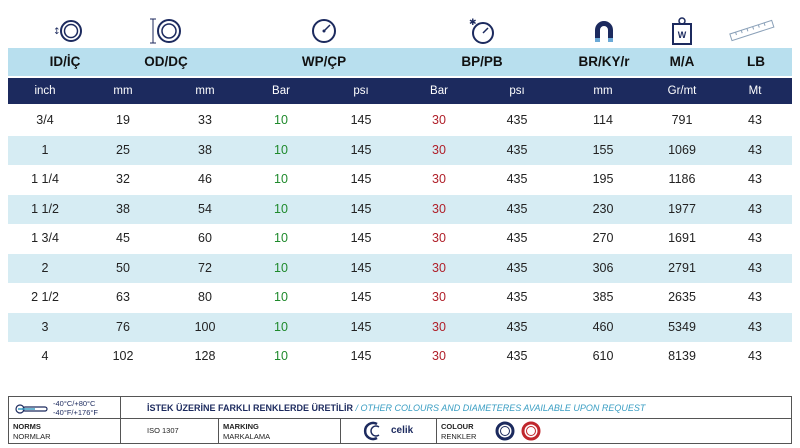  What do you see at coordinates (74, 403) in the screenshot?
I see `temperature-celsius: -40°C/+80°C` at bounding box center [74, 403].